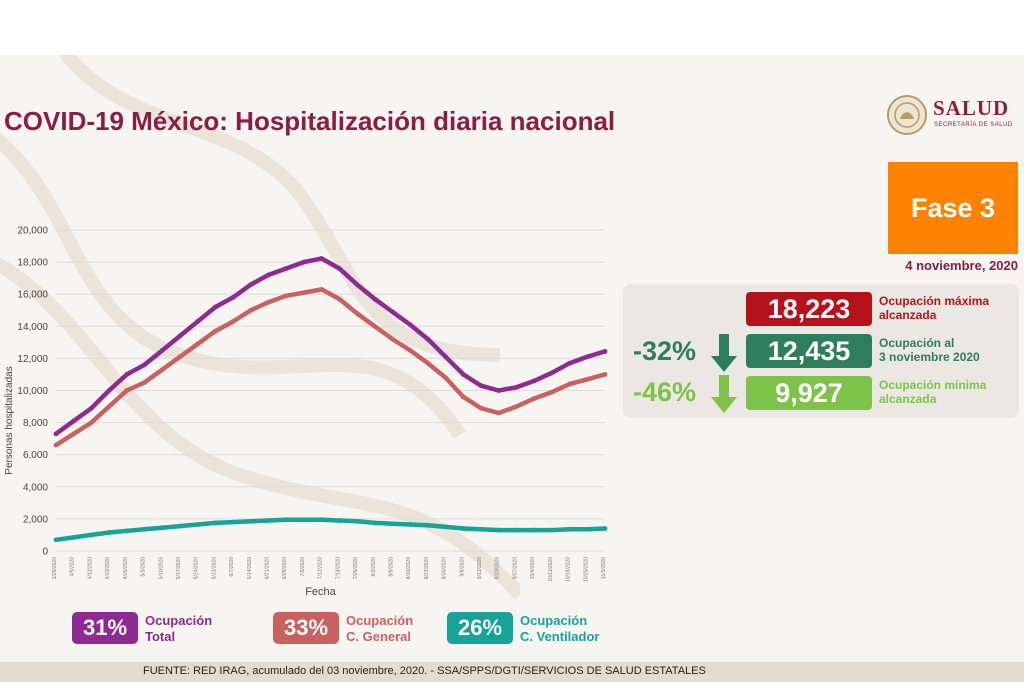 Image resolution: width=1024 pixels, height=682 pixels. What do you see at coordinates (32, 231) in the screenshot?
I see `y-tick-label: 20,000` at bounding box center [32, 231].